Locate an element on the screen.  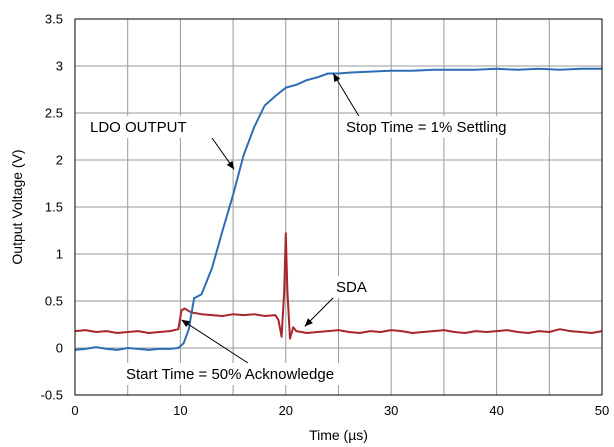
y-tick-label: 0.5 is located at coordinates (54, 301).